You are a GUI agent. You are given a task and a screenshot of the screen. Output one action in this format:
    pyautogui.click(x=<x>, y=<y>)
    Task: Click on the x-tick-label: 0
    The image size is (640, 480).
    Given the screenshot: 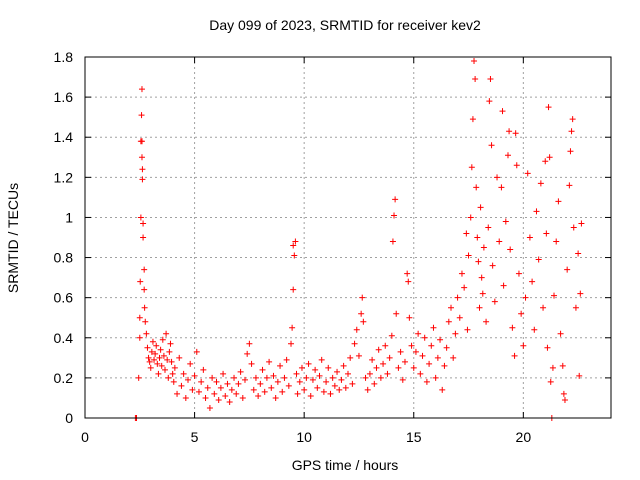 What is the action you would take?
    pyautogui.click(x=85, y=437)
    